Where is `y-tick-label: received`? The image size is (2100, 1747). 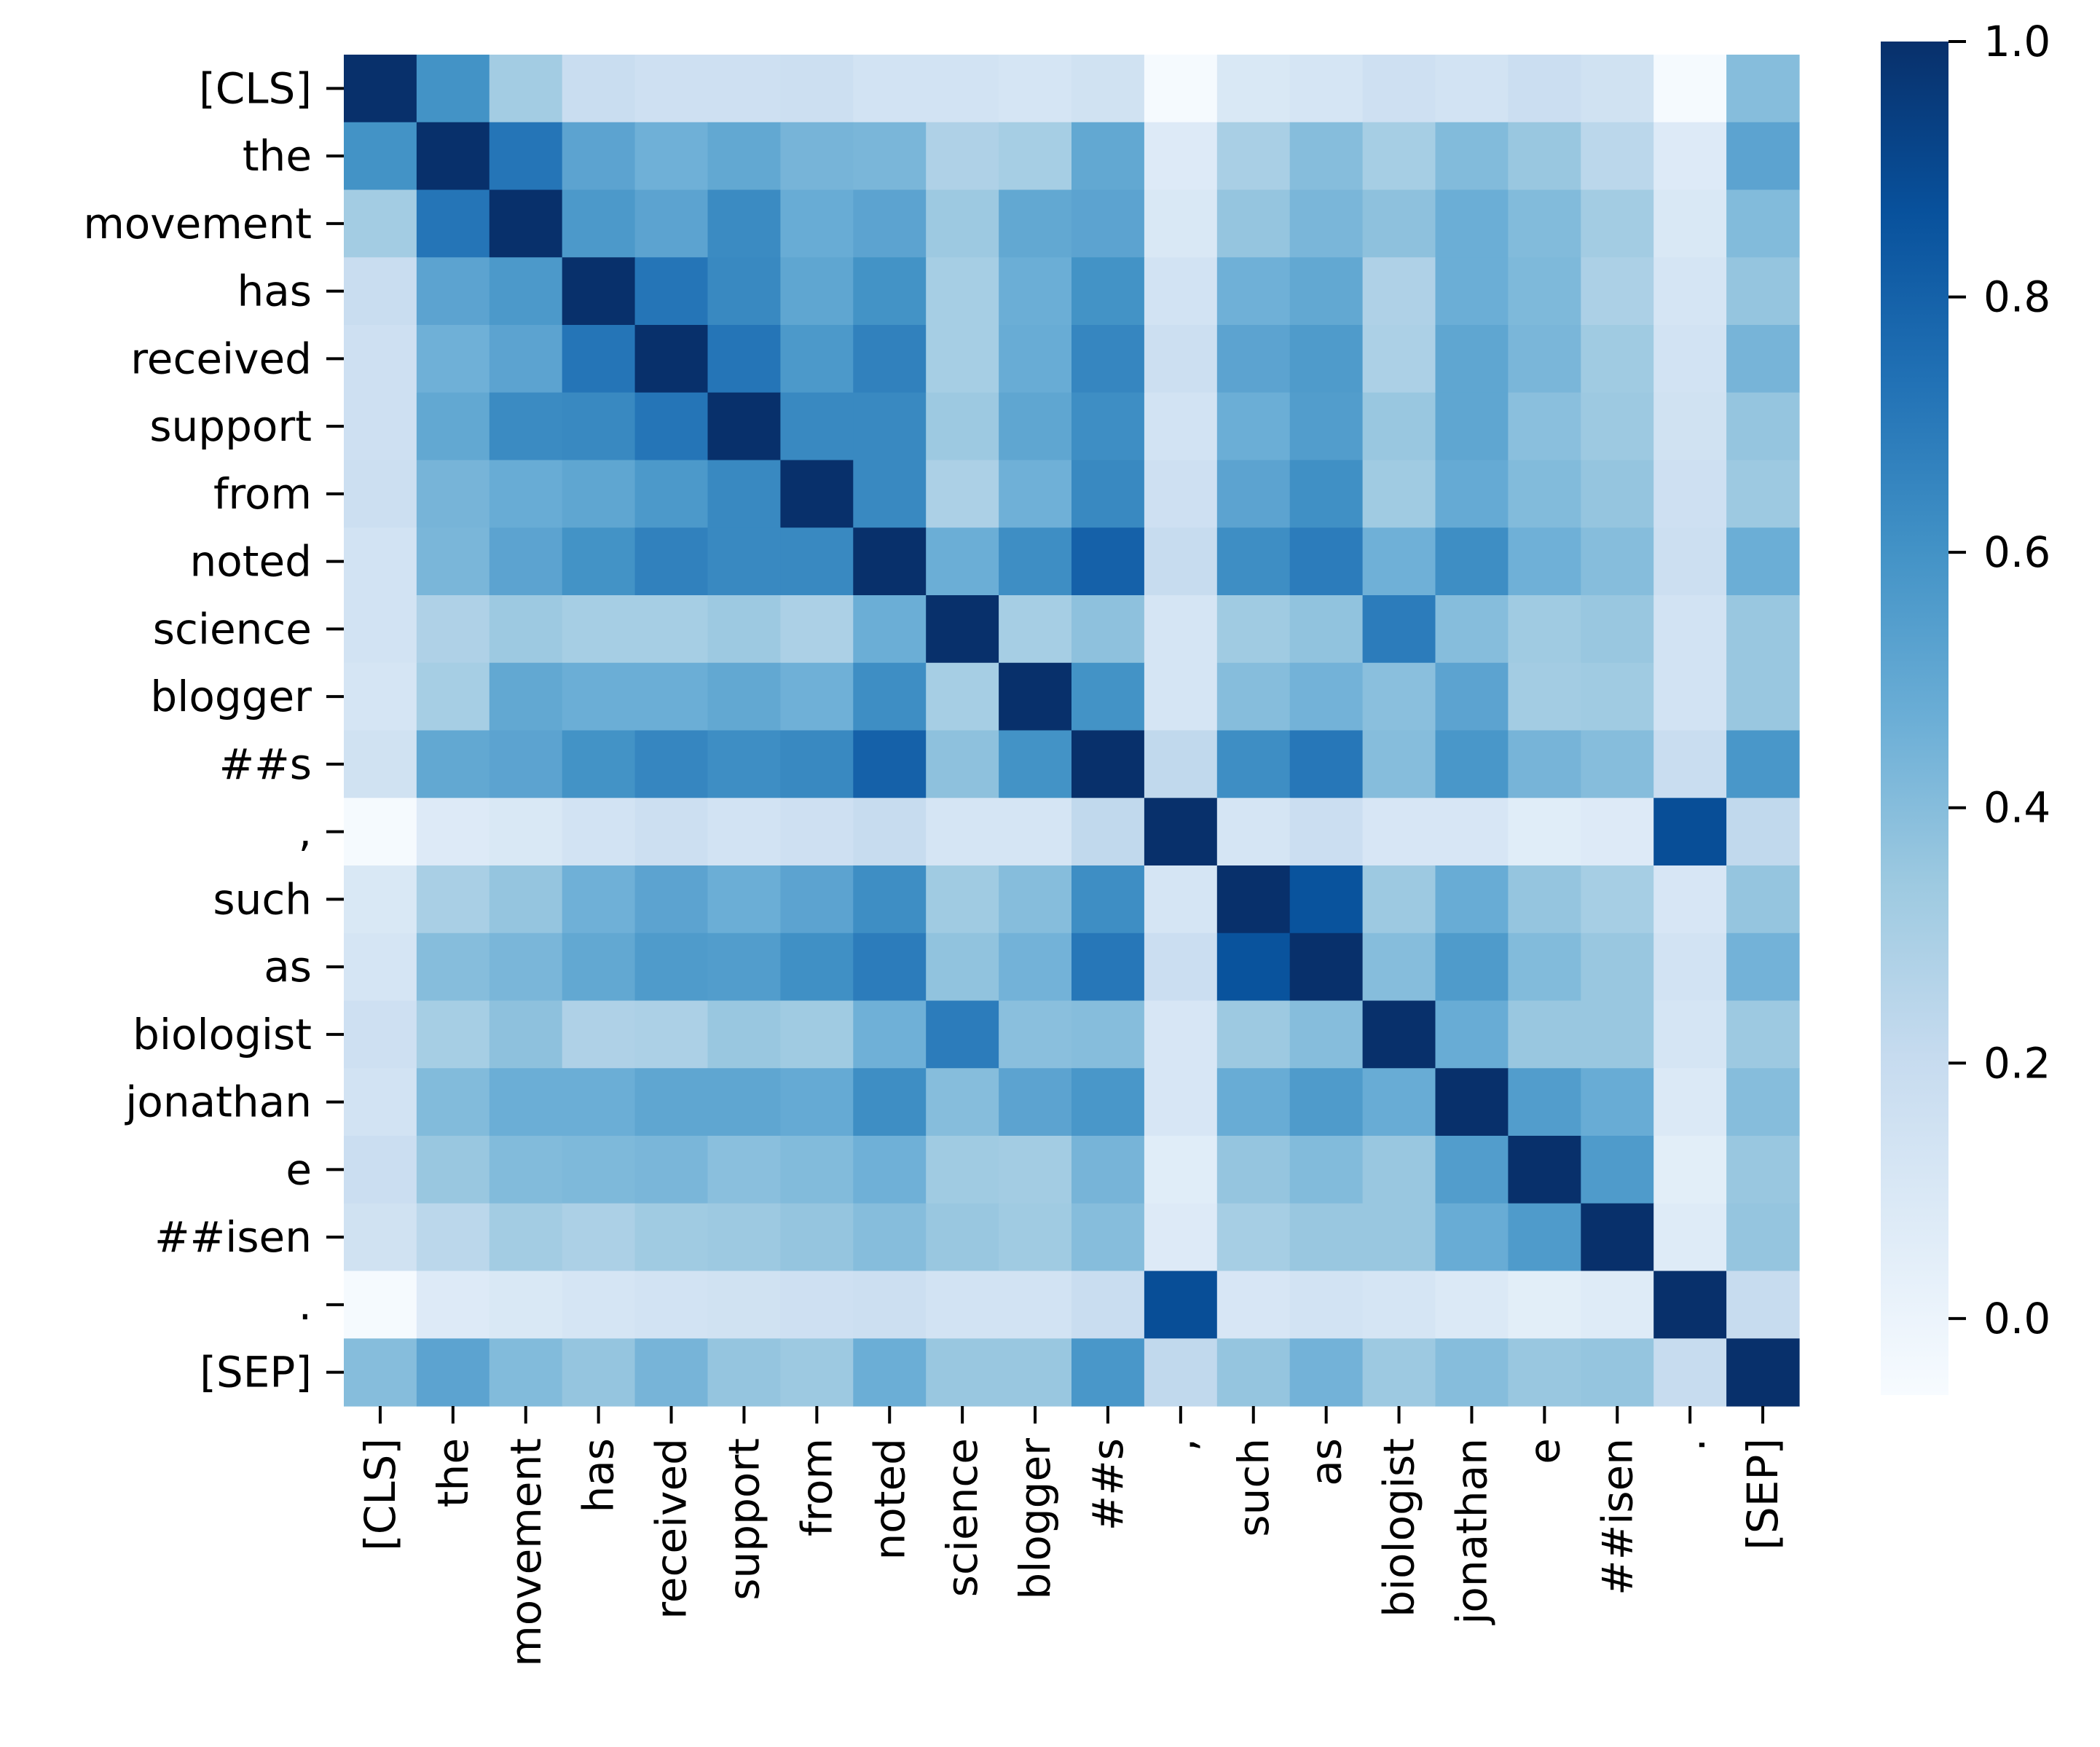 y-tick-label: received is located at coordinates (221, 358).